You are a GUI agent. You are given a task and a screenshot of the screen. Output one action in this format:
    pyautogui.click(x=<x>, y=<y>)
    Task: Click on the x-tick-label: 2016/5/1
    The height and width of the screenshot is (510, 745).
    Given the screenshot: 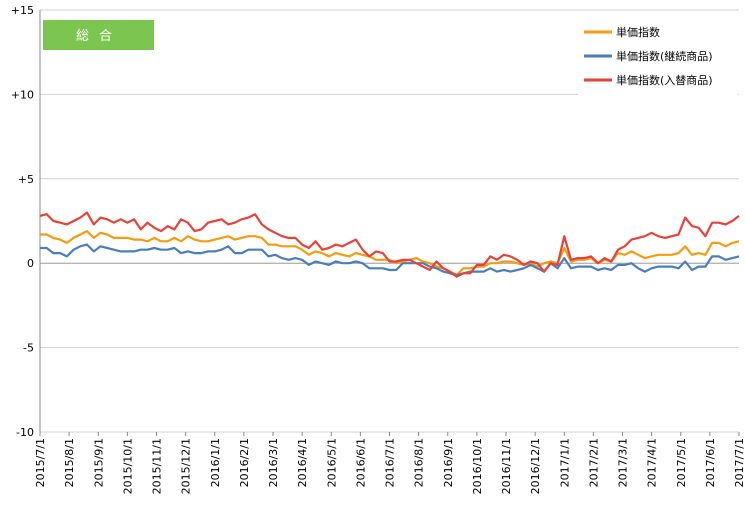 What is the action you would take?
    pyautogui.click(x=331, y=462)
    